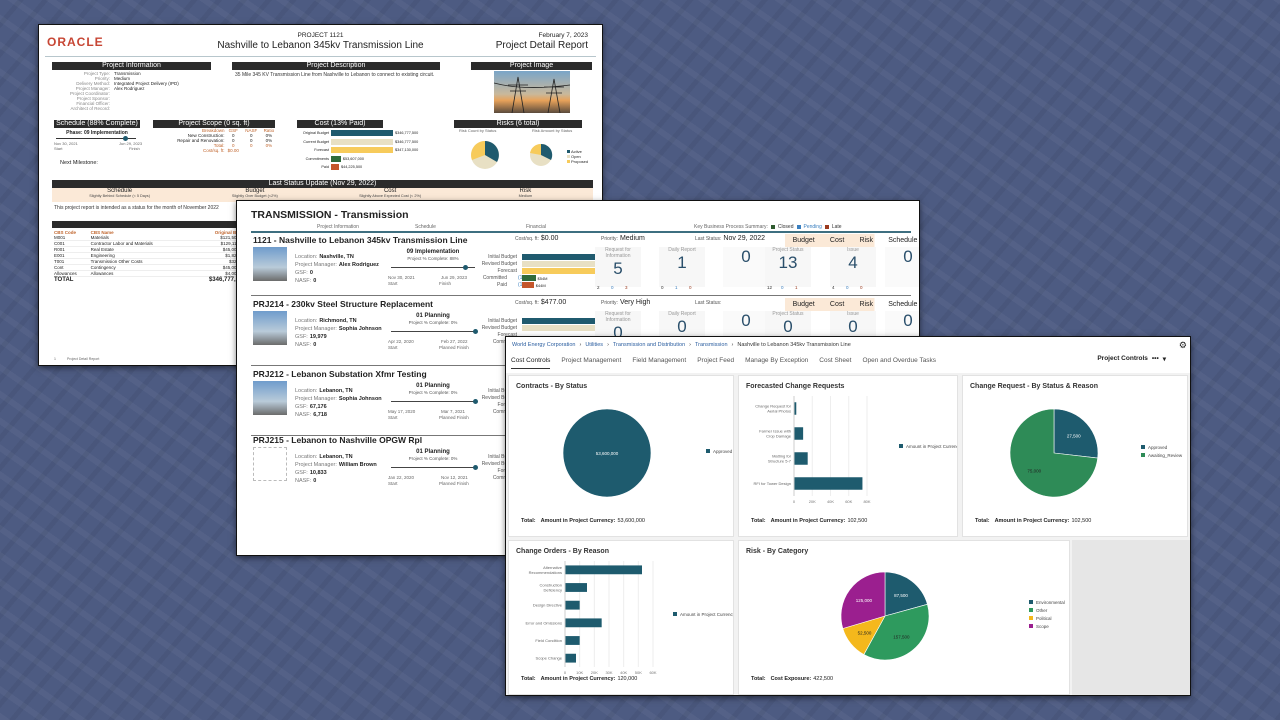  Describe the element at coordinates (336, 158) in the screenshot. I see `cost-bar` at that location.